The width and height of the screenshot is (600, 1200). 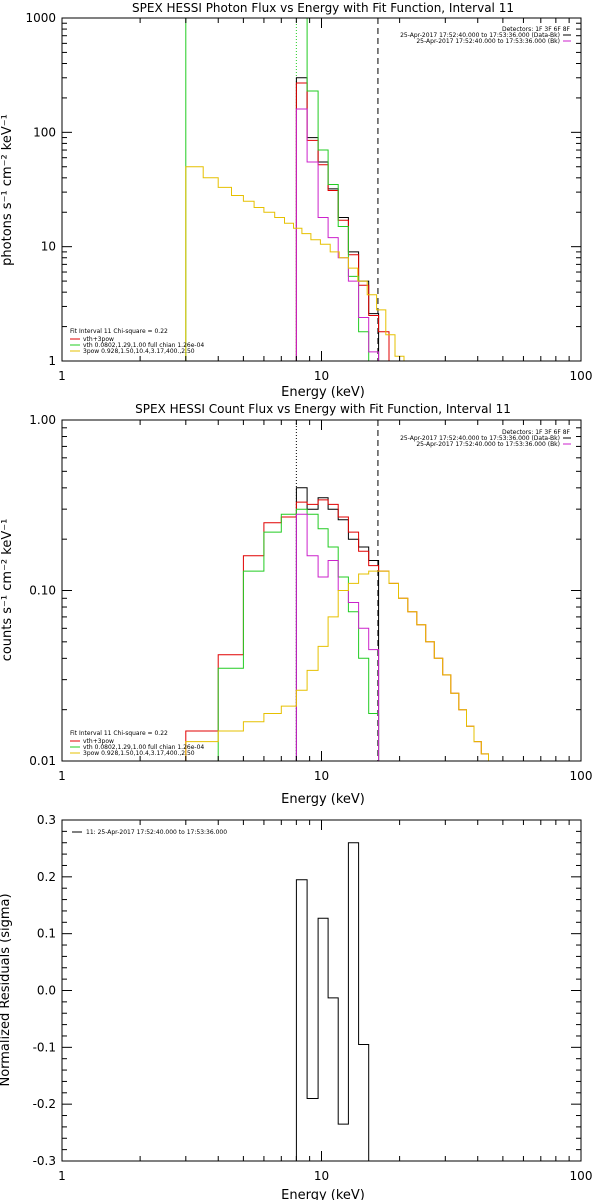 I want to click on count-y-tick-label: 0.10, so click(x=42, y=591).